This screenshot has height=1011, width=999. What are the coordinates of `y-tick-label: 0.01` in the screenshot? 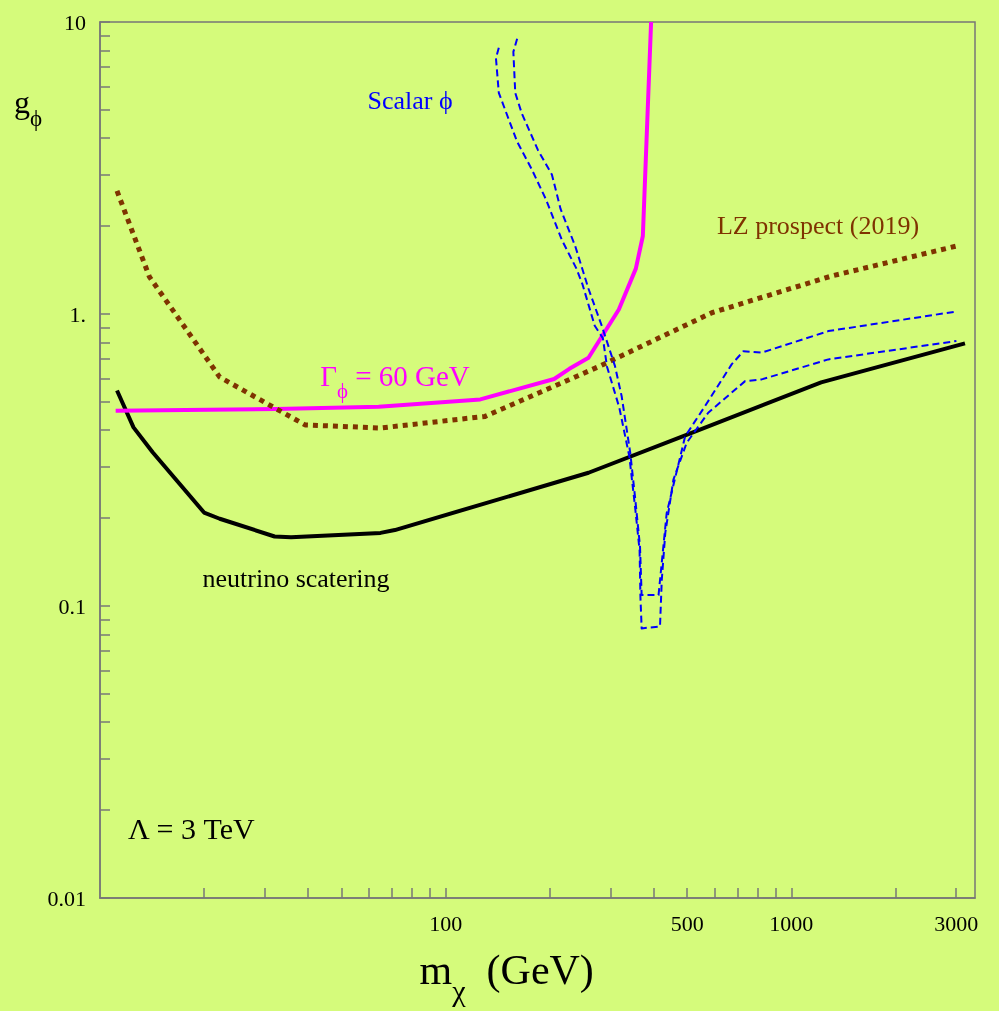 It's located at (66, 898).